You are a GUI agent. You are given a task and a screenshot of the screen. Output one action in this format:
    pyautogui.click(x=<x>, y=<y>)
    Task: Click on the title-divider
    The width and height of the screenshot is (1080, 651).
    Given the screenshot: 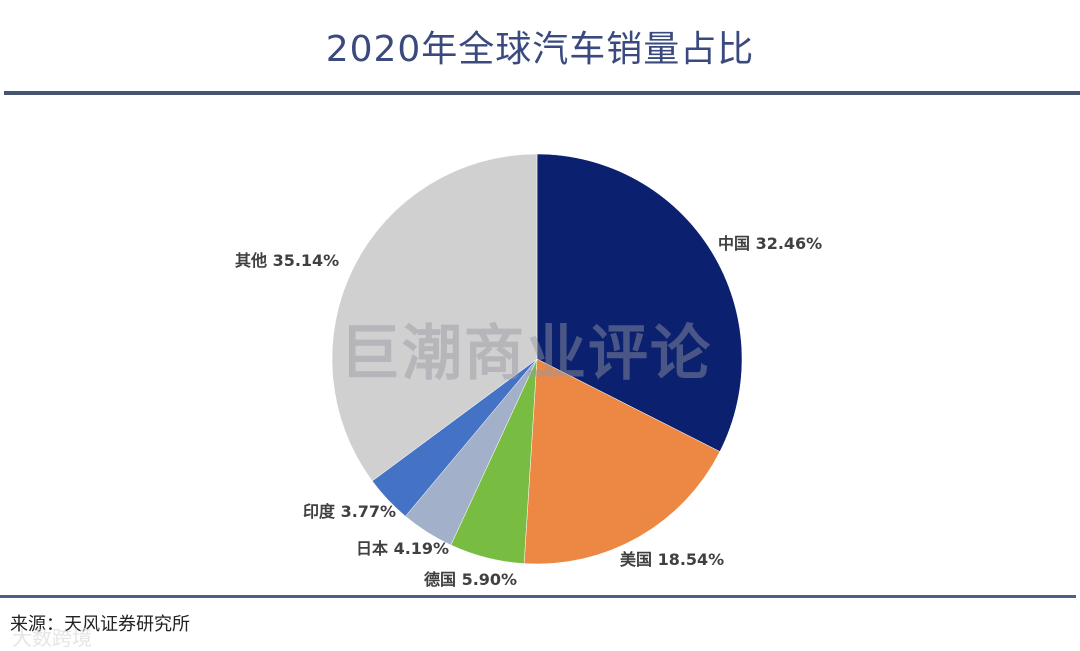 What is the action you would take?
    pyautogui.click(x=542, y=93)
    